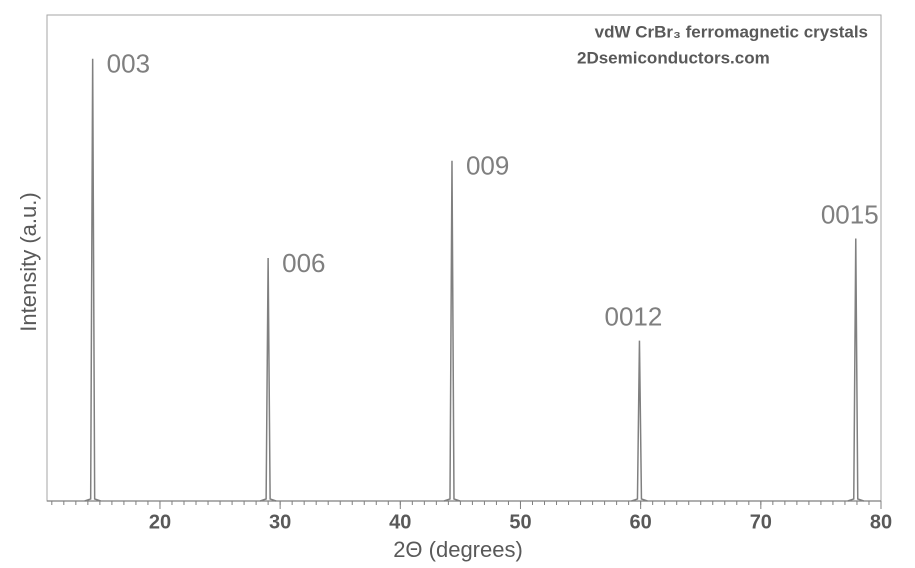 The width and height of the screenshot is (915, 568). What do you see at coordinates (458, 549) in the screenshot?
I see `x-axis-label: 2Θ (degrees)` at bounding box center [458, 549].